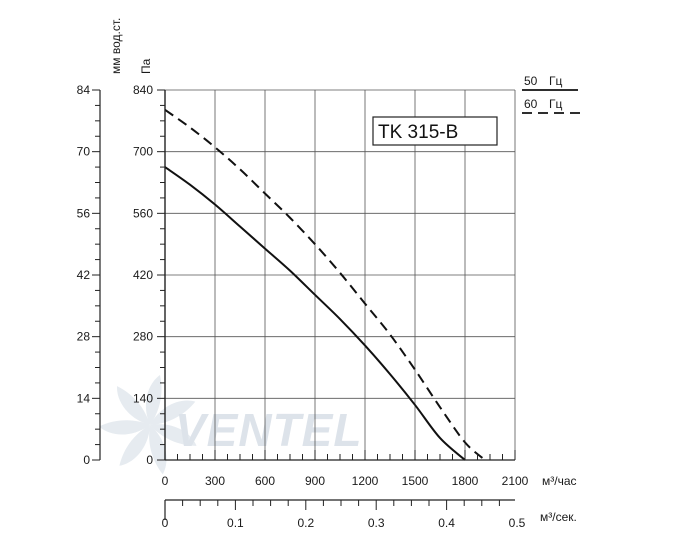 This screenshot has height=545, width=680. I want to click on y-tick-label: 560, so click(143, 213).